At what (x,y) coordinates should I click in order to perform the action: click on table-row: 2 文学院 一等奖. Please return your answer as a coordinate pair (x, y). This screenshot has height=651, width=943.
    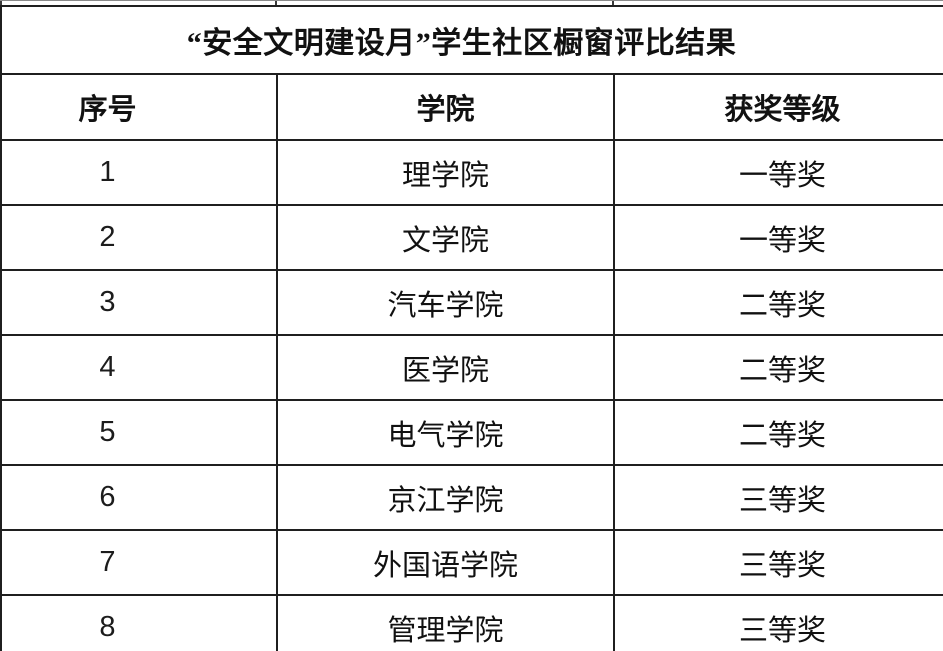
    Looking at the image, I should click on (471, 237).